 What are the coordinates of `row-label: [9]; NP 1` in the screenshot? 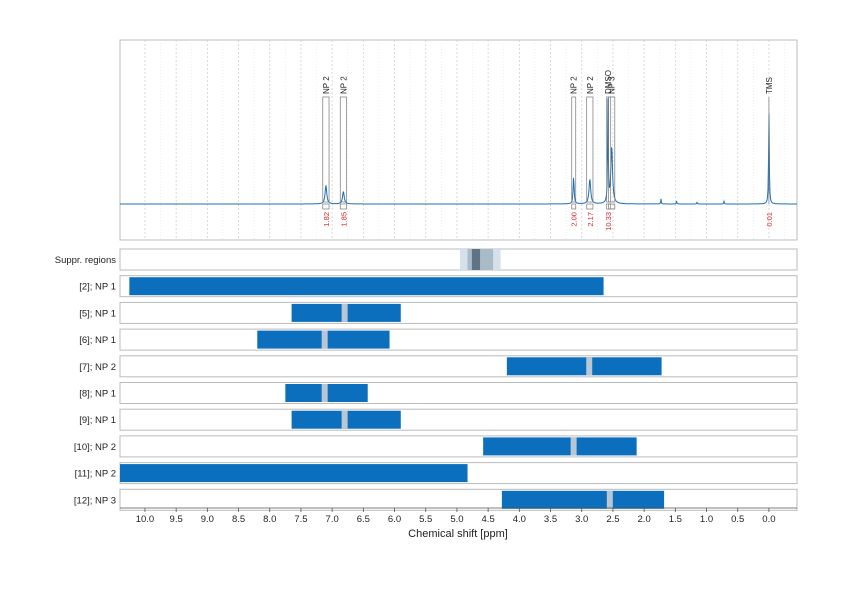 It's located at (97, 420).